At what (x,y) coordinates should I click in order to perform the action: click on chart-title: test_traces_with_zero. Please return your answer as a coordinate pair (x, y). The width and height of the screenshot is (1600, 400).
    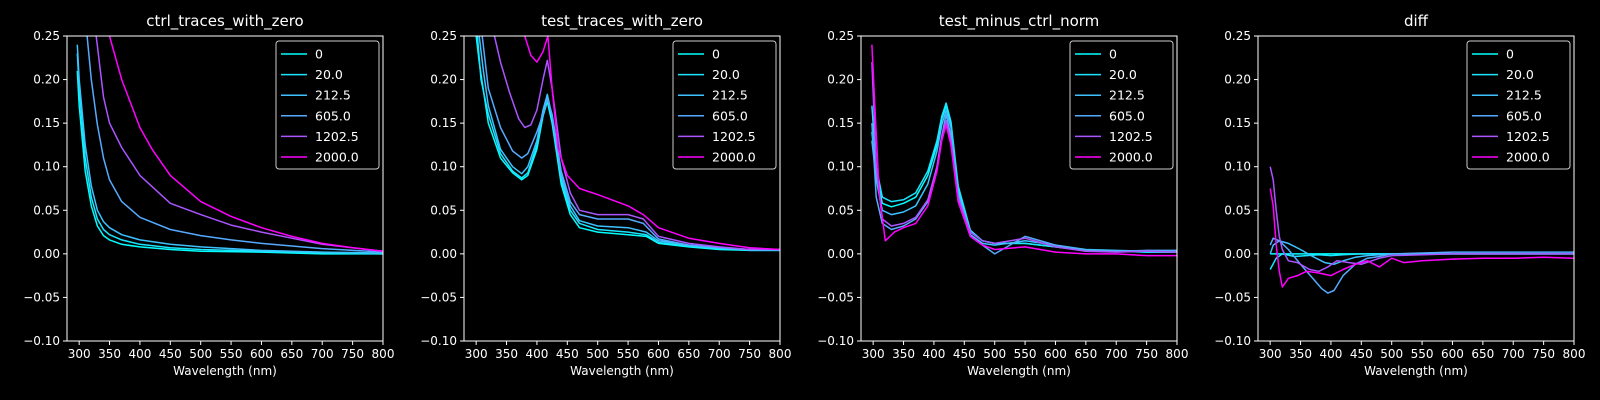
    Looking at the image, I should click on (622, 21).